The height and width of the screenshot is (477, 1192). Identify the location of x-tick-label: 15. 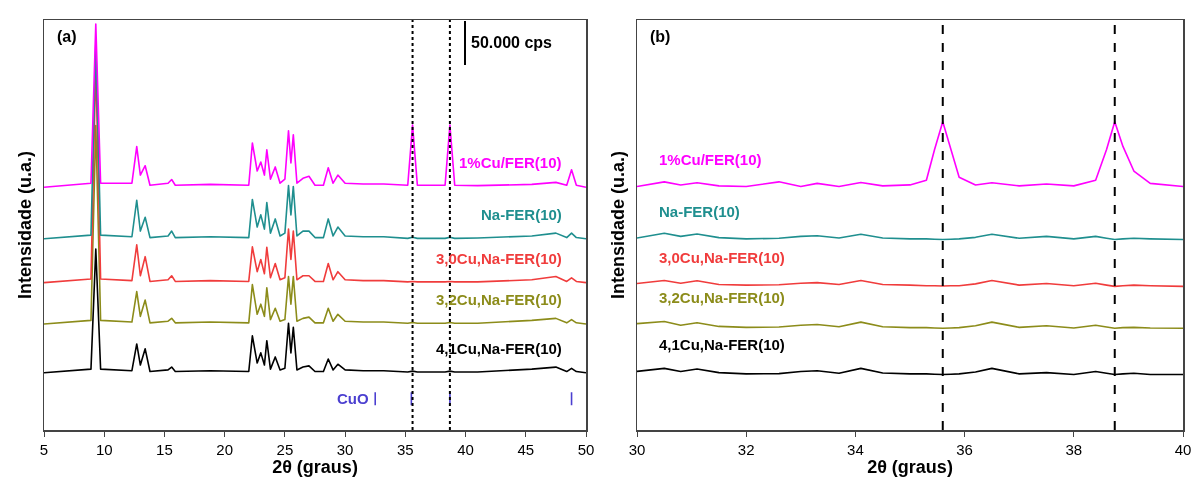
(164, 449).